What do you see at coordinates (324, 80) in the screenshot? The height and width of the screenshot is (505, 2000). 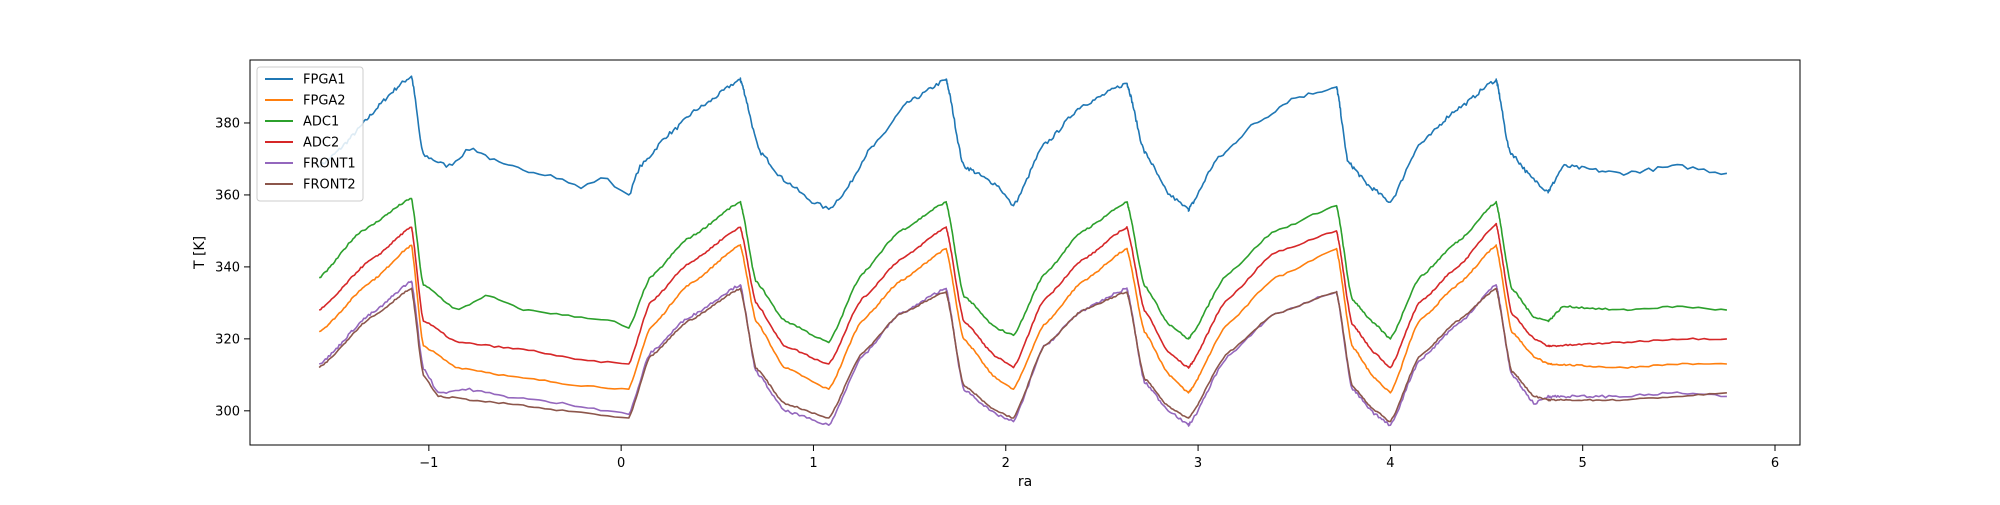 I see `legend-label-fpga1: FPGA1` at bounding box center [324, 80].